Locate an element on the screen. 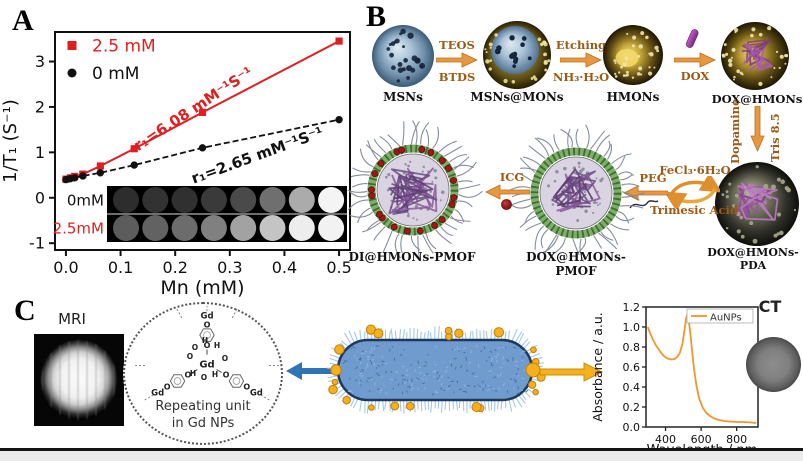 This screenshot has height=461, width=803. mri-phantom-circle is located at coordinates (79, 380).